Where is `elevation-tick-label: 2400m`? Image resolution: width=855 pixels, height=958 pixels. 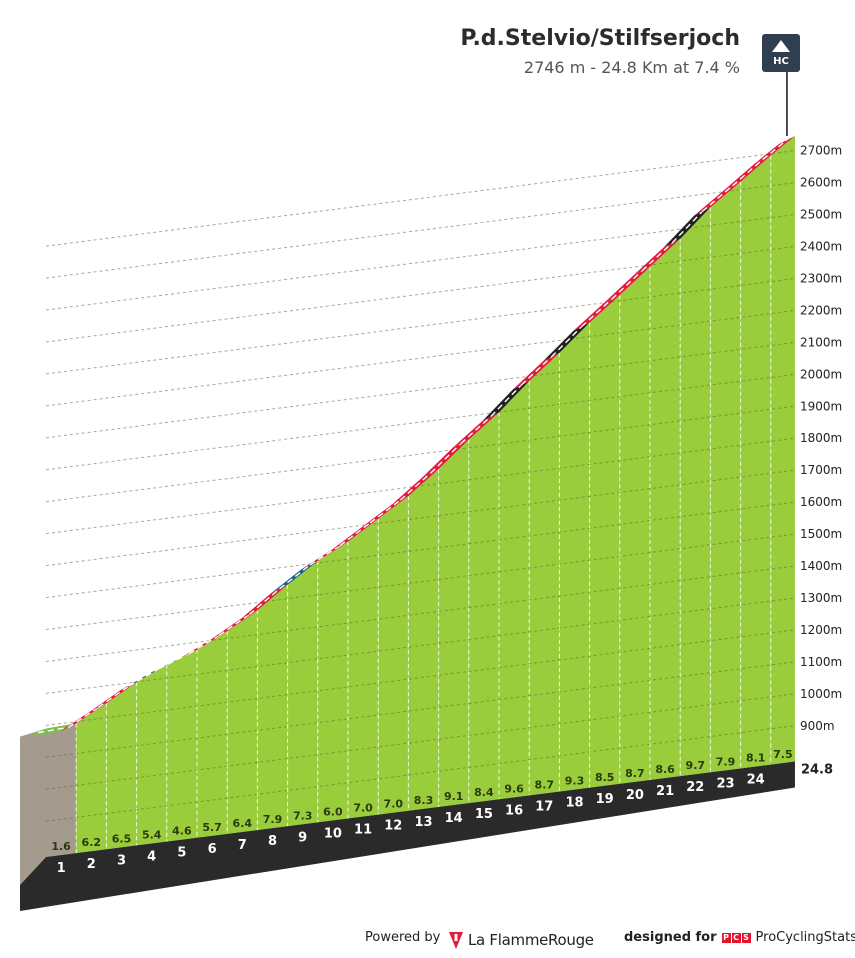
elevation-tick-label: 2400m is located at coordinates (821, 247).